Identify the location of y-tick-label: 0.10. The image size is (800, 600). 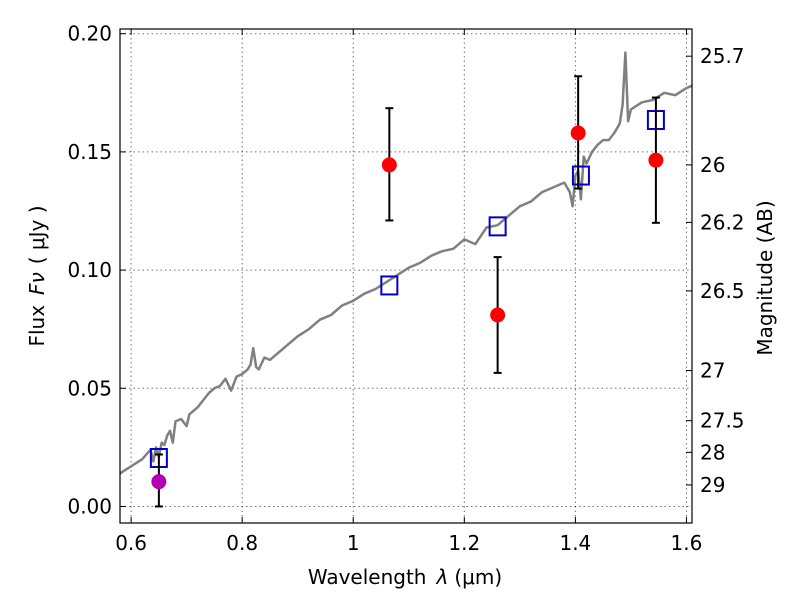
(89, 270).